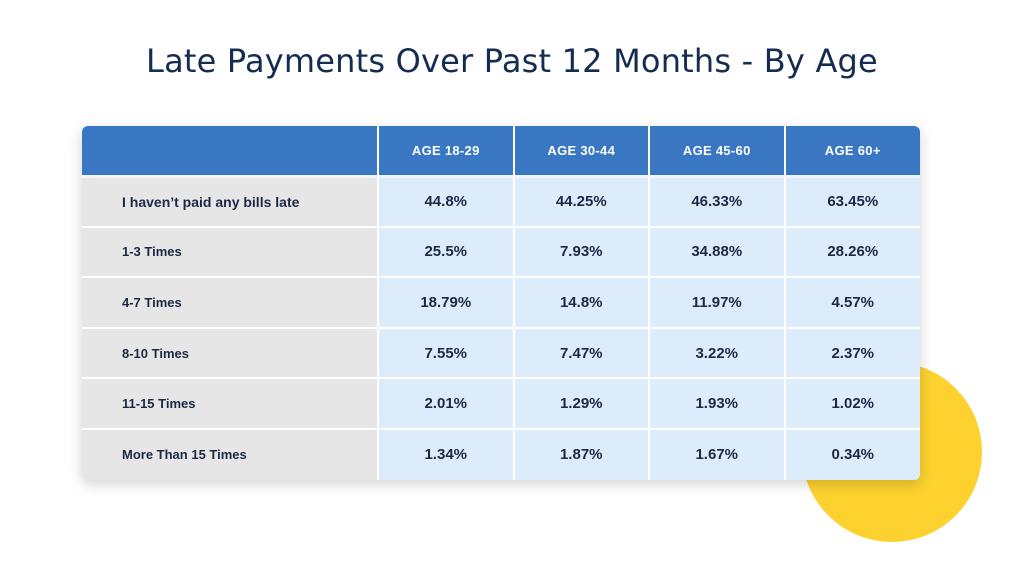 The image size is (1024, 567). I want to click on table-cell: 44.25%, so click(580, 200).